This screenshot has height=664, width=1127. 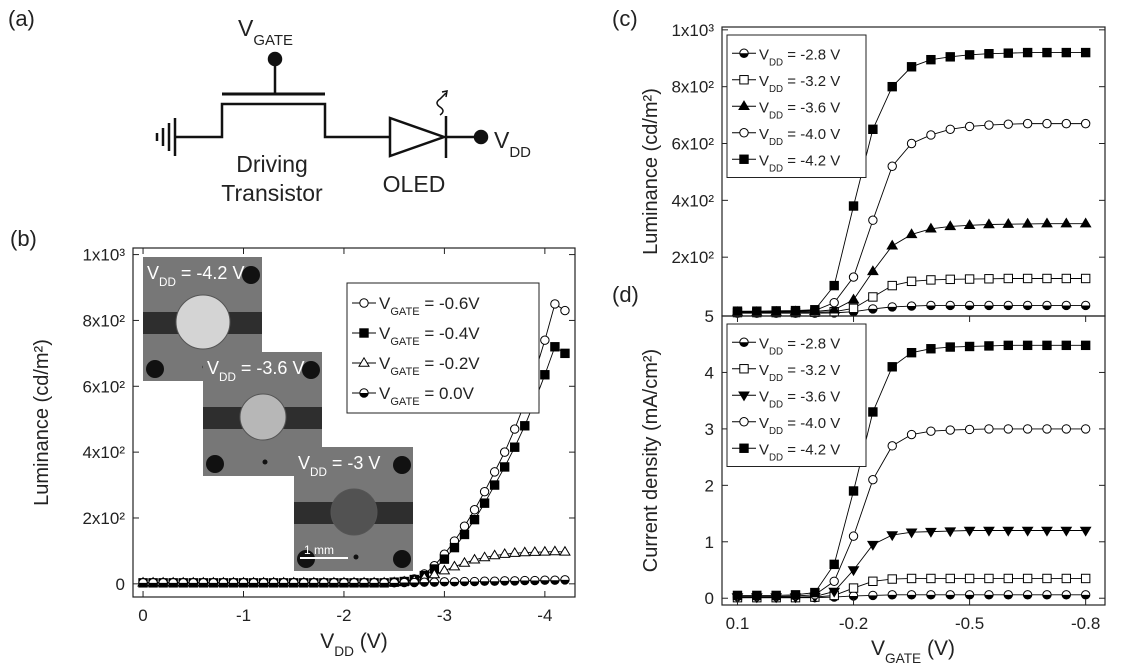 I want to click on x-tick-label: -0.8, so click(x=1085, y=623).